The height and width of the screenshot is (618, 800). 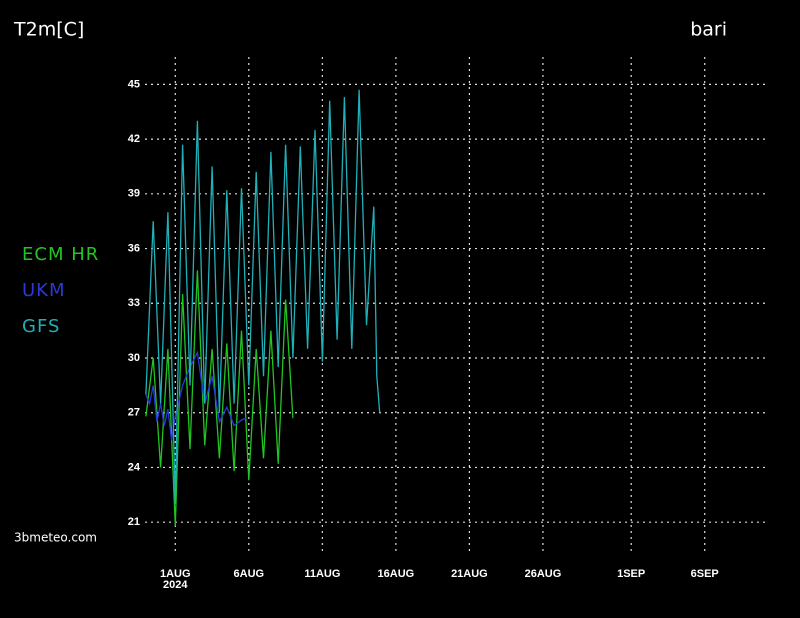 What do you see at coordinates (134, 84) in the screenshot?
I see `y-tick-label: 45` at bounding box center [134, 84].